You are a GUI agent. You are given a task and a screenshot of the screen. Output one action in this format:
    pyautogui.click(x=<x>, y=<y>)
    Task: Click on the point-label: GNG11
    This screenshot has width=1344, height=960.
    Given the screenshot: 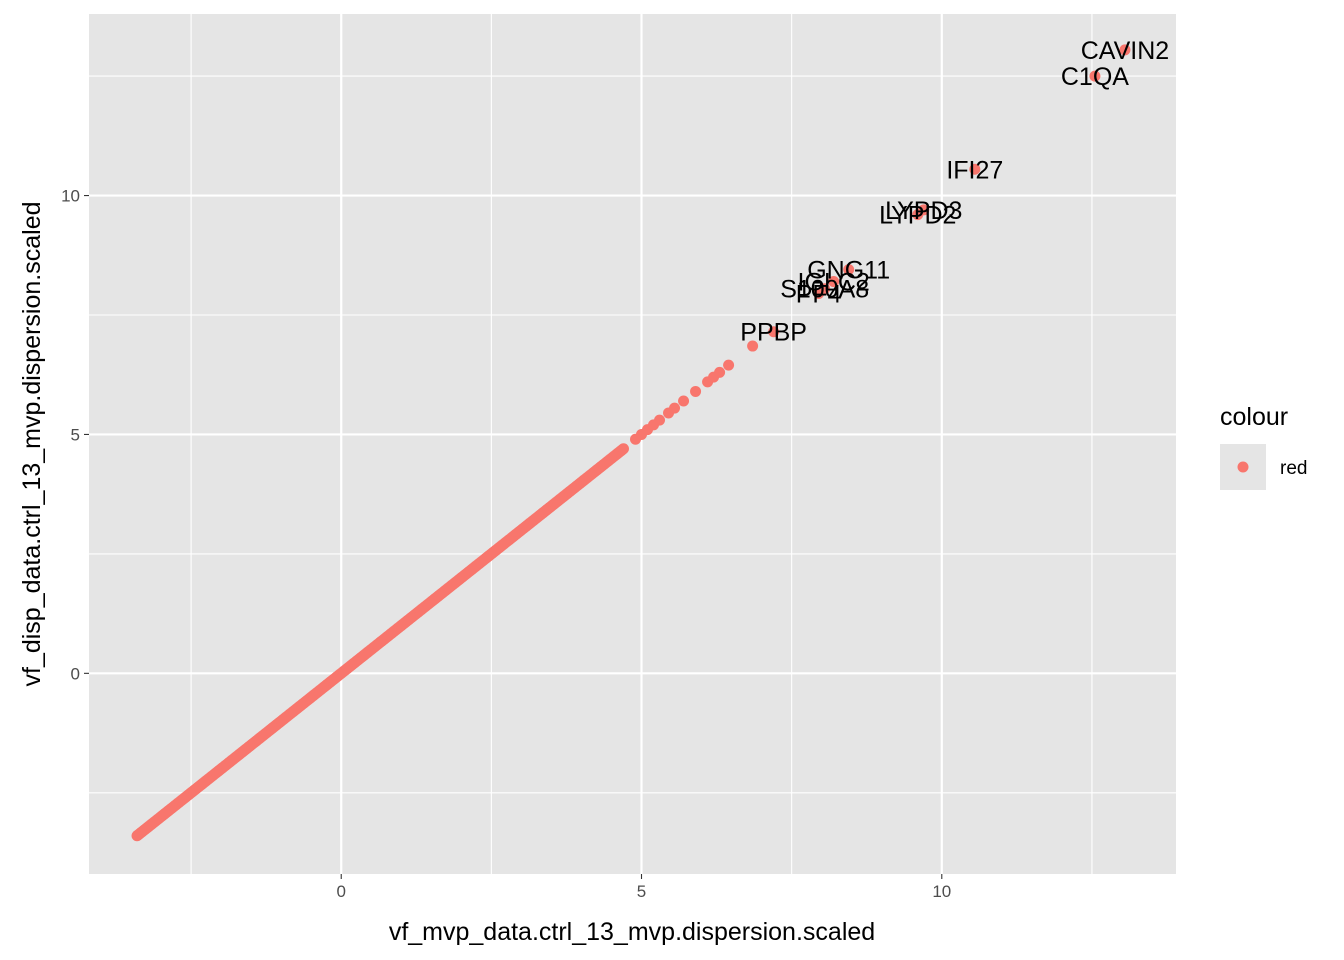 What is the action you would take?
    pyautogui.click(x=848, y=271)
    